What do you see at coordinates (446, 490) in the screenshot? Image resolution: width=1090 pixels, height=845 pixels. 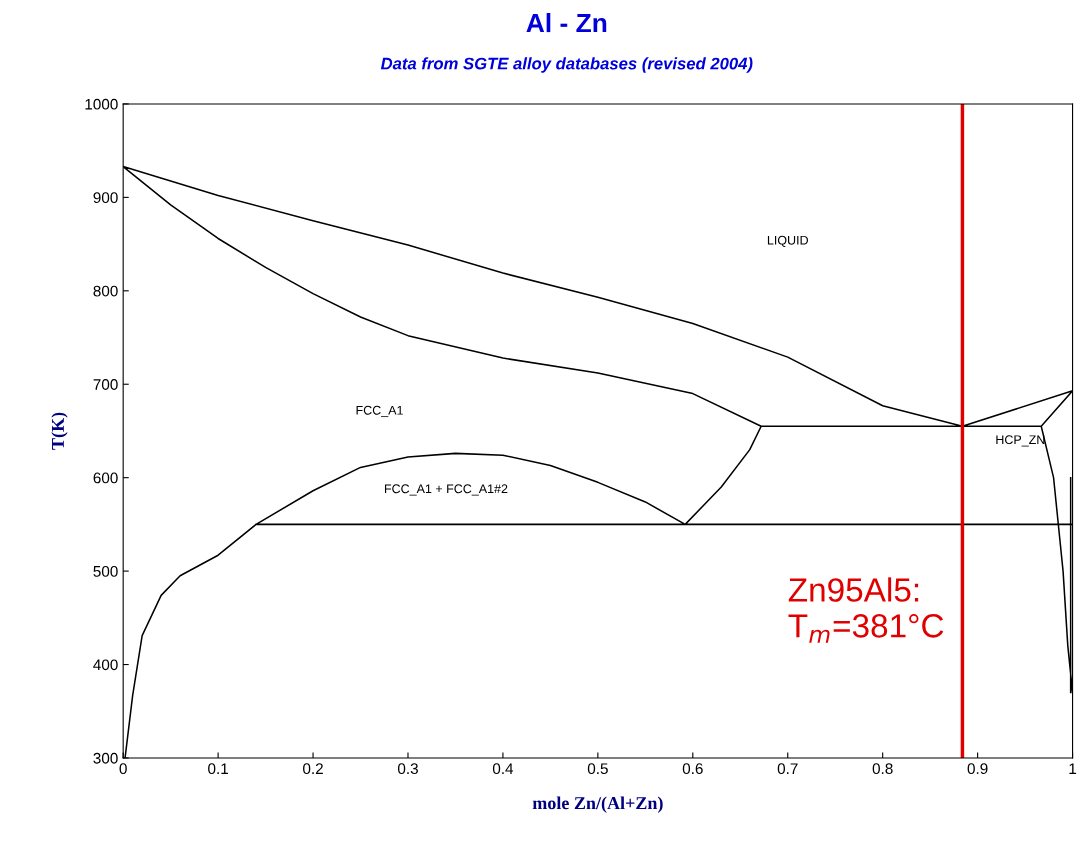 I see `annotation: FCC_A1 + FCC_A1#2` at bounding box center [446, 490].